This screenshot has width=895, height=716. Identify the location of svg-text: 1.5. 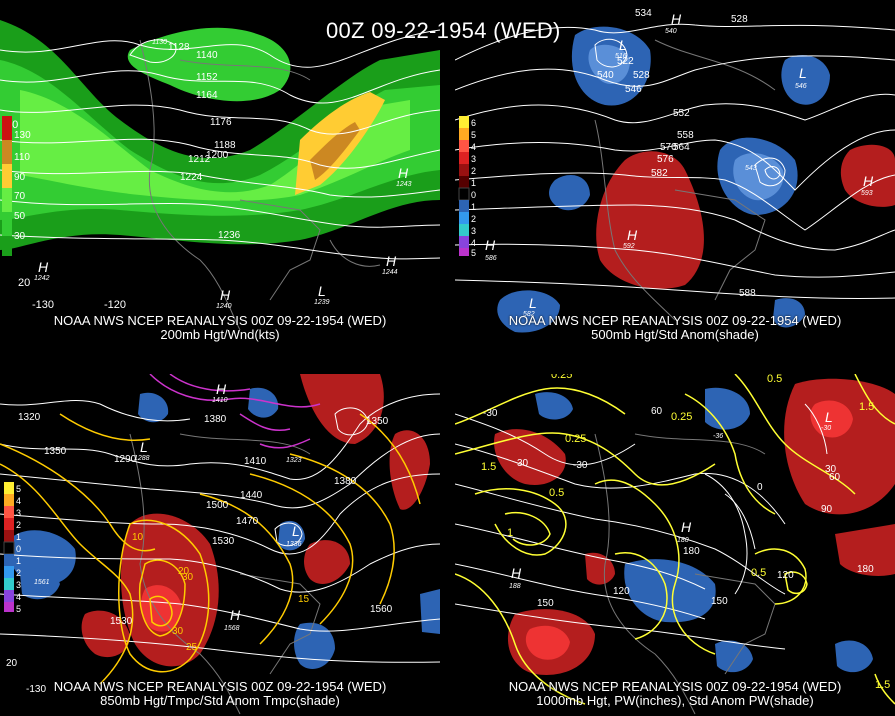
(882, 685).